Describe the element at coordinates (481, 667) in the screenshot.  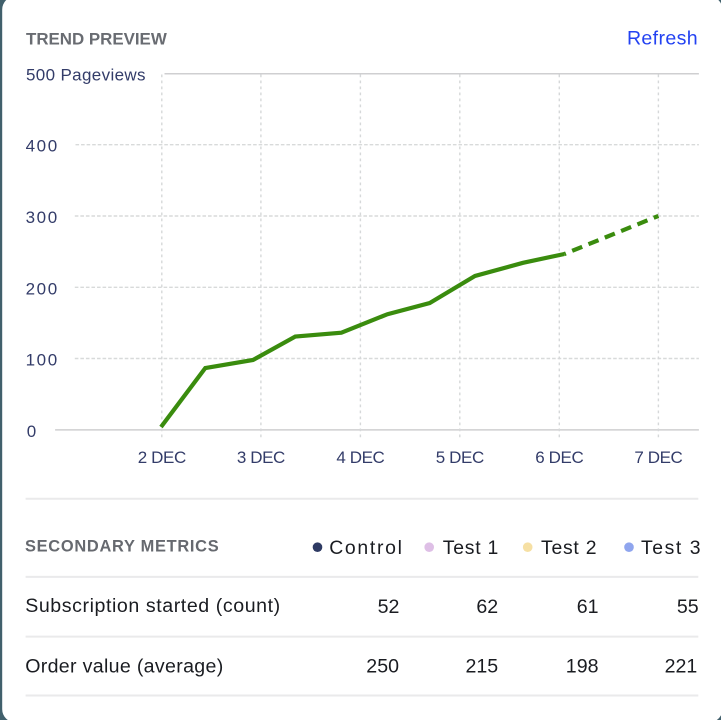
I see `svg-text: 215` at that location.